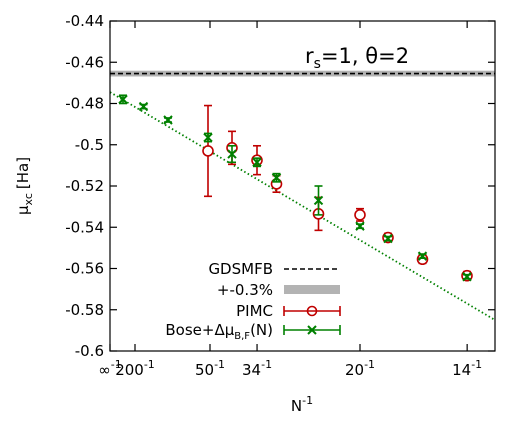  I want to click on x-tick-label: 20-1, so click(360, 368).